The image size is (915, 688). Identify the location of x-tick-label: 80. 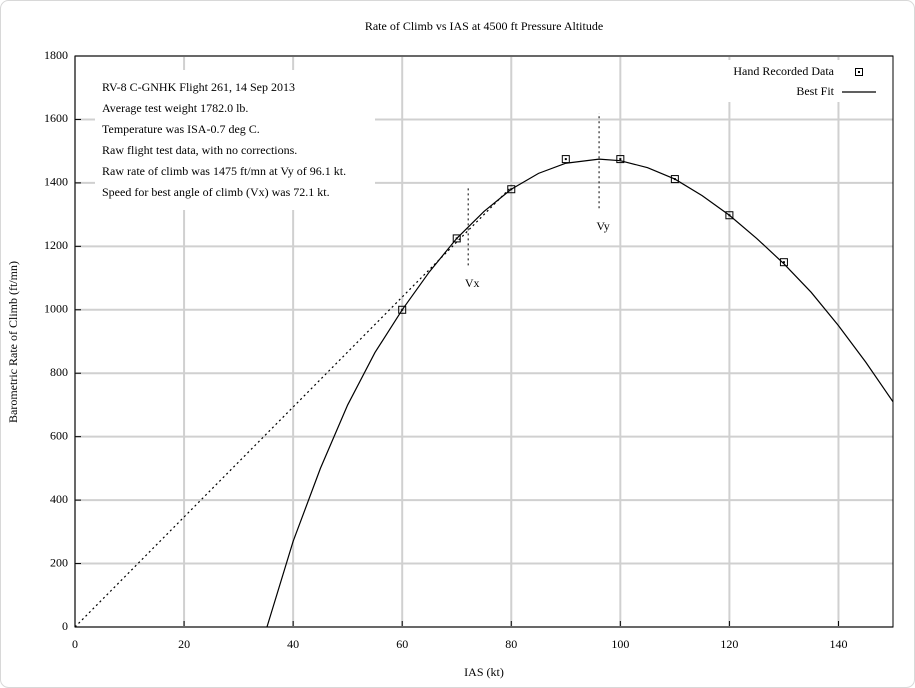
(511, 644).